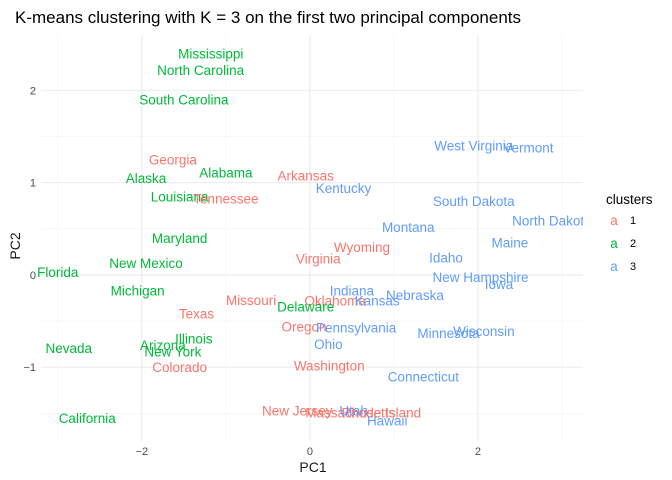 The image size is (672, 480). I want to click on legend-label: 2, so click(633, 244).